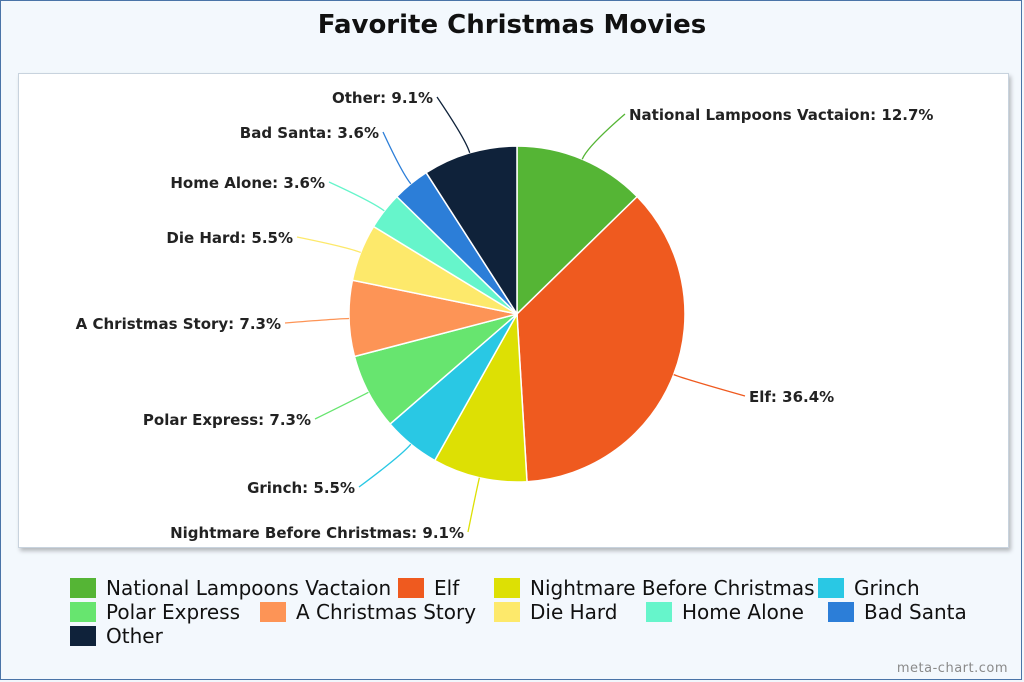 The width and height of the screenshot is (1024, 682). What do you see at coordinates (301, 488) in the screenshot?
I see `slice-data-label: Grinch: 5.5%` at bounding box center [301, 488].